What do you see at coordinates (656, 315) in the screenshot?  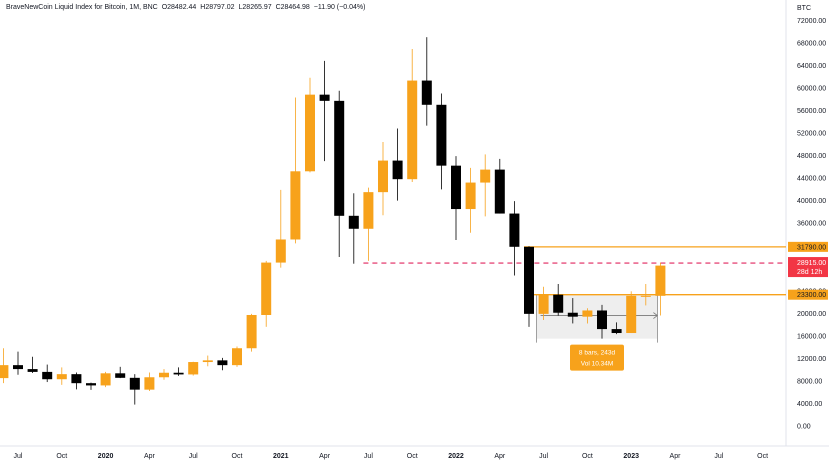 I see `range-arrow-head` at bounding box center [656, 315].